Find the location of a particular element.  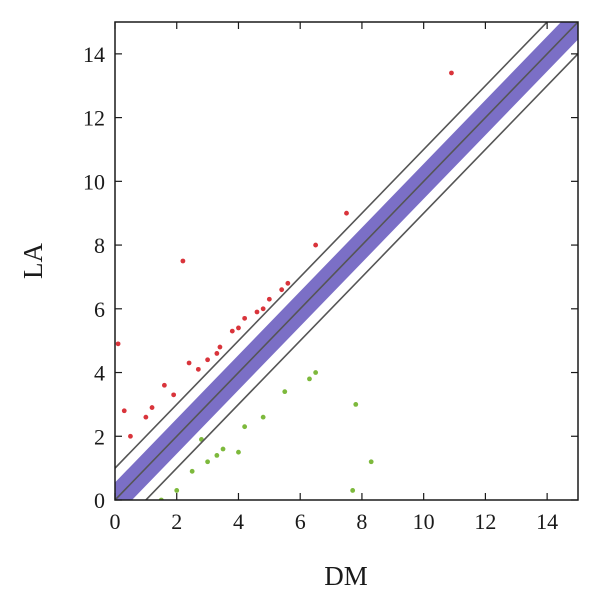

y-tick-label: 2 is located at coordinates (99, 436).